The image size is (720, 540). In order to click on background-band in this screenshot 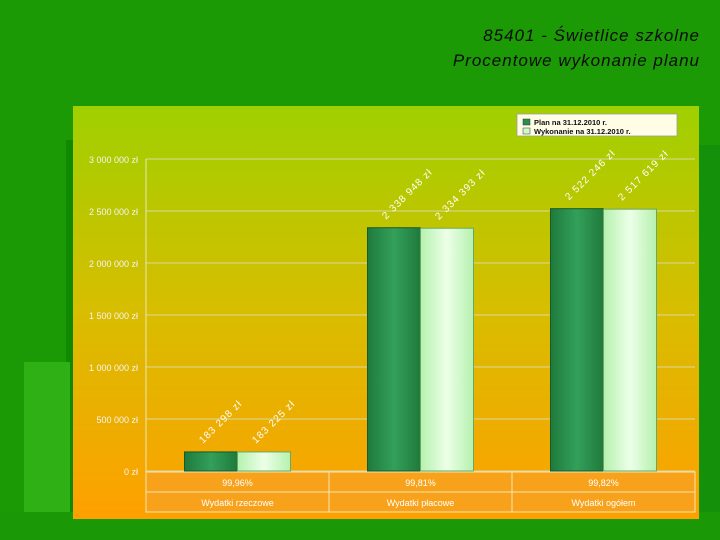, I will do `click(47, 451)`.